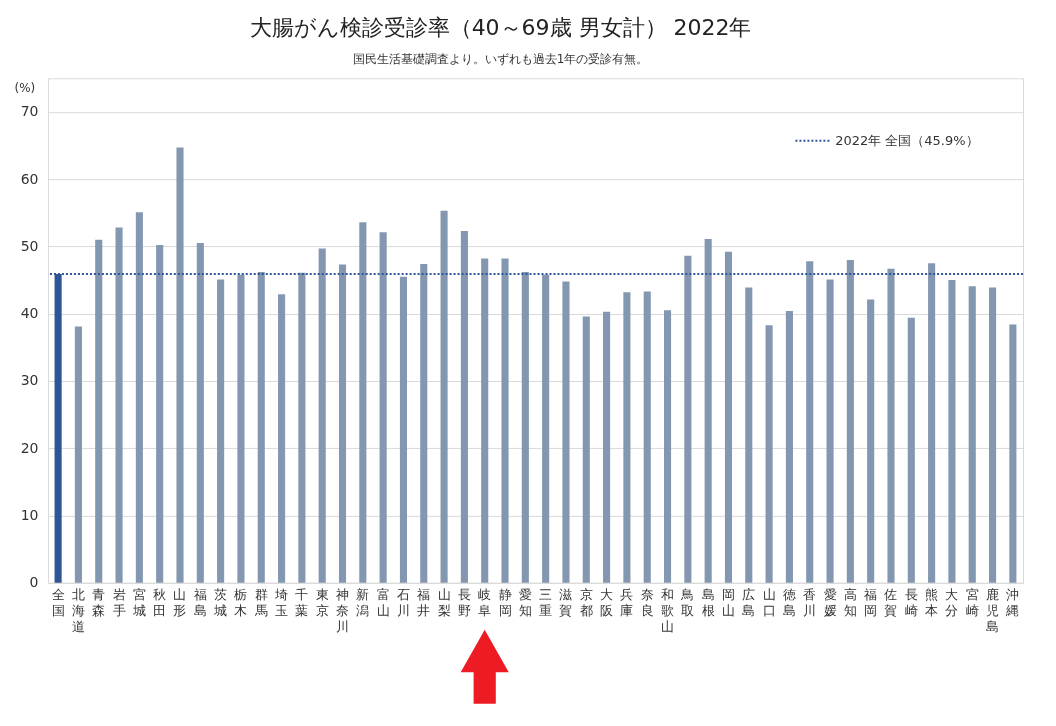 This screenshot has height=726, width=1056. I want to click on x-tick-label: 東京, so click(322, 603).